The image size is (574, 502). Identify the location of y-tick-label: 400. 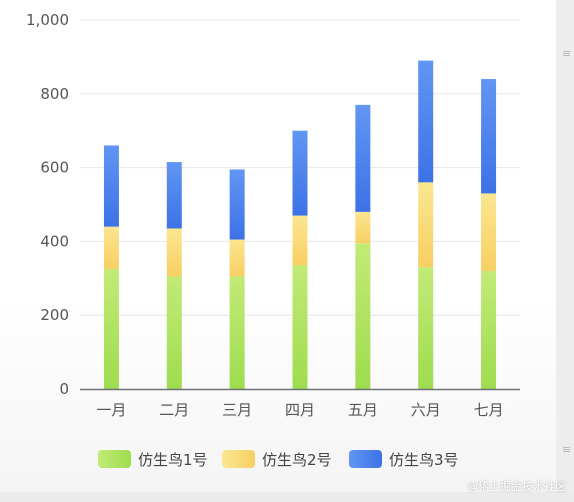
(54, 241).